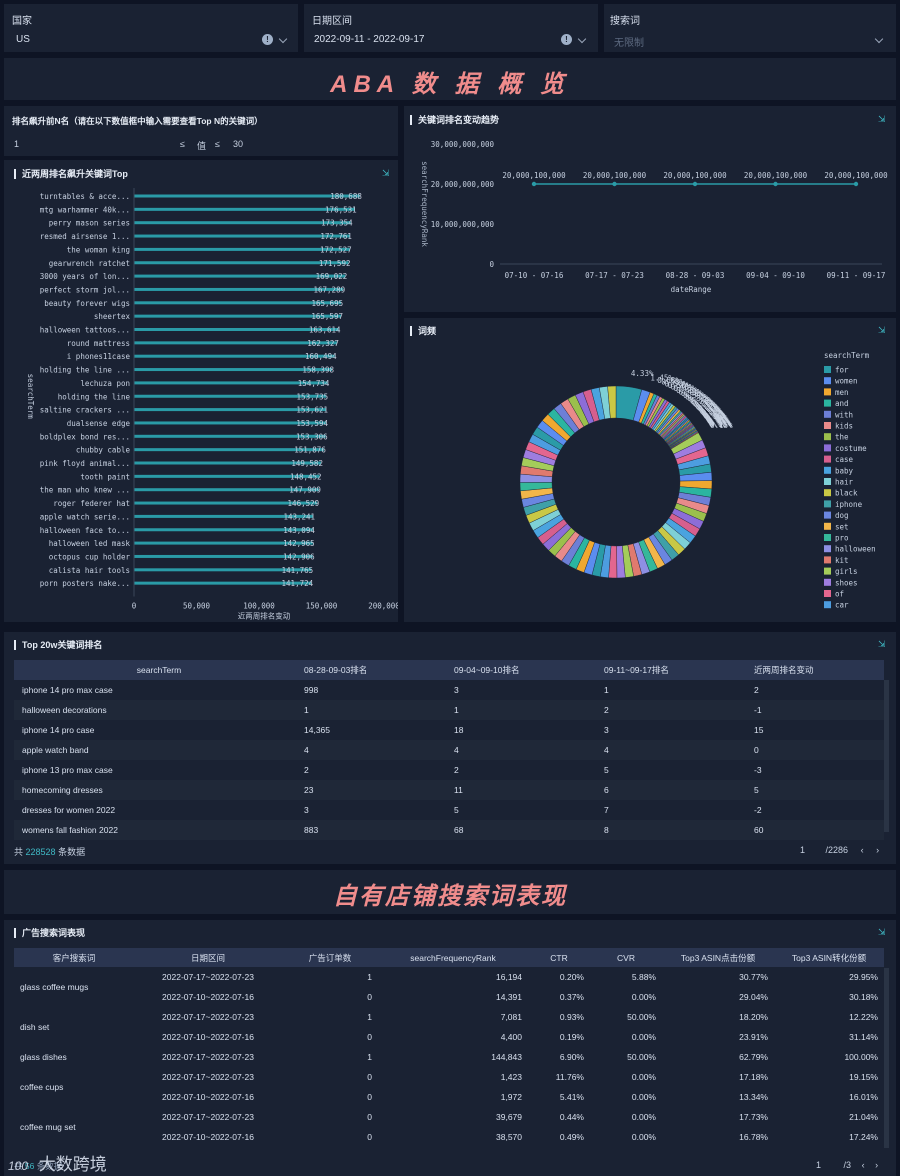 The image size is (900, 1176). What do you see at coordinates (713, 414) in the screenshot?
I see `slice-label: 0.17%` at bounding box center [713, 414].